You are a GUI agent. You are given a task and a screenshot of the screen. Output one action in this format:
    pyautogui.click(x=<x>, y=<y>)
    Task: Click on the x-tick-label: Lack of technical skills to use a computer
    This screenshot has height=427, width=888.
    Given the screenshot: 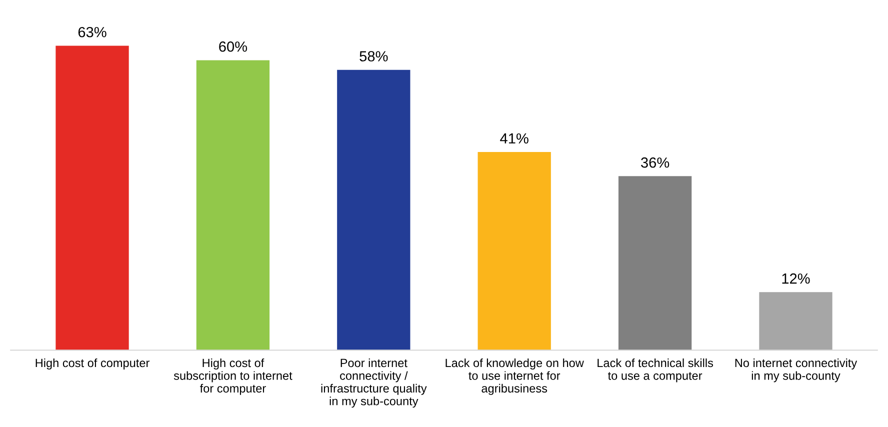 What is the action you would take?
    pyautogui.click(x=656, y=370)
    